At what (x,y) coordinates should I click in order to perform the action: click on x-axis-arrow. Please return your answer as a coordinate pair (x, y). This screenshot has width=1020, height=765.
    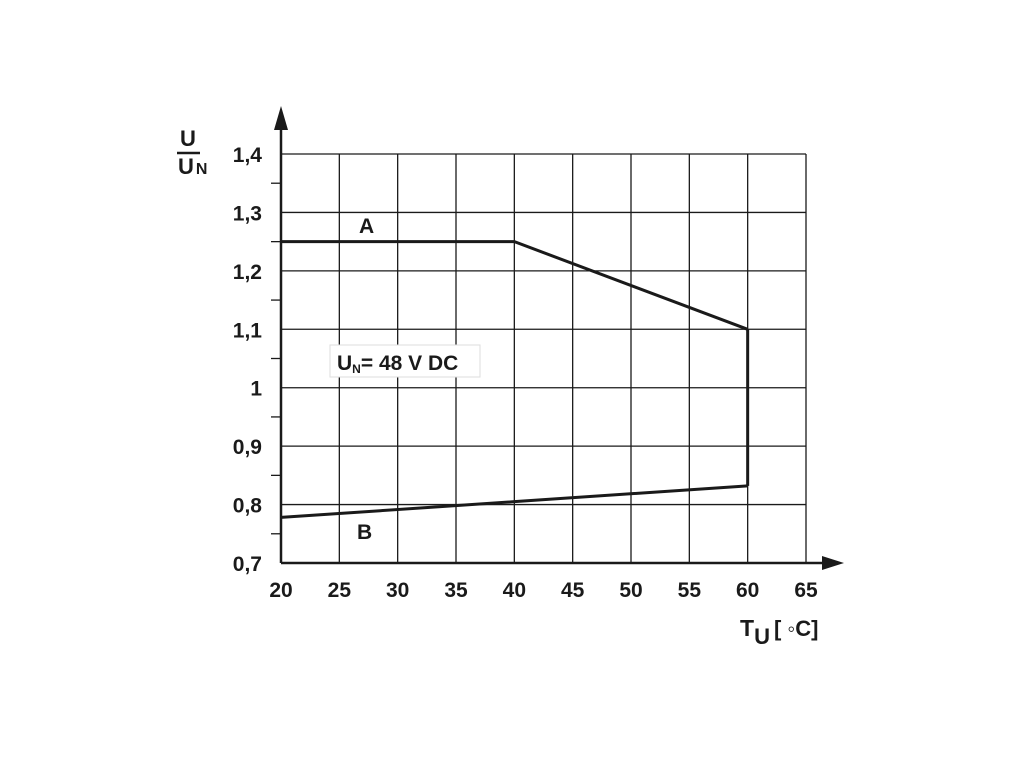
    Looking at the image, I should click on (833, 563).